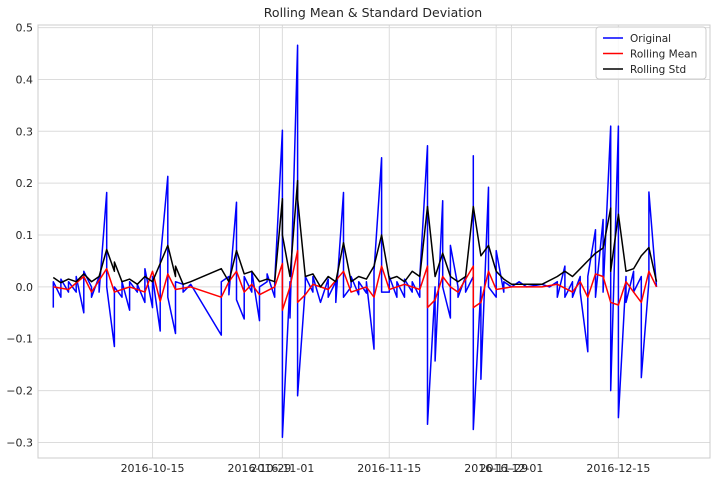  I want to click on y-tick-label: 0.0, so click(25, 287).